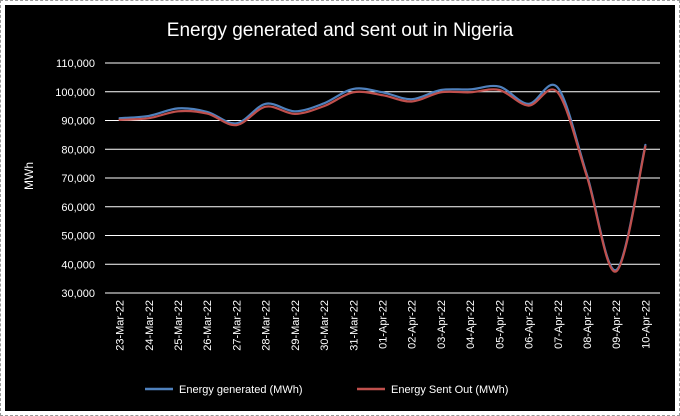 This screenshot has width=680, height=416. I want to click on chart-title: Energy generated and sent out in Nigeria, so click(340, 30).